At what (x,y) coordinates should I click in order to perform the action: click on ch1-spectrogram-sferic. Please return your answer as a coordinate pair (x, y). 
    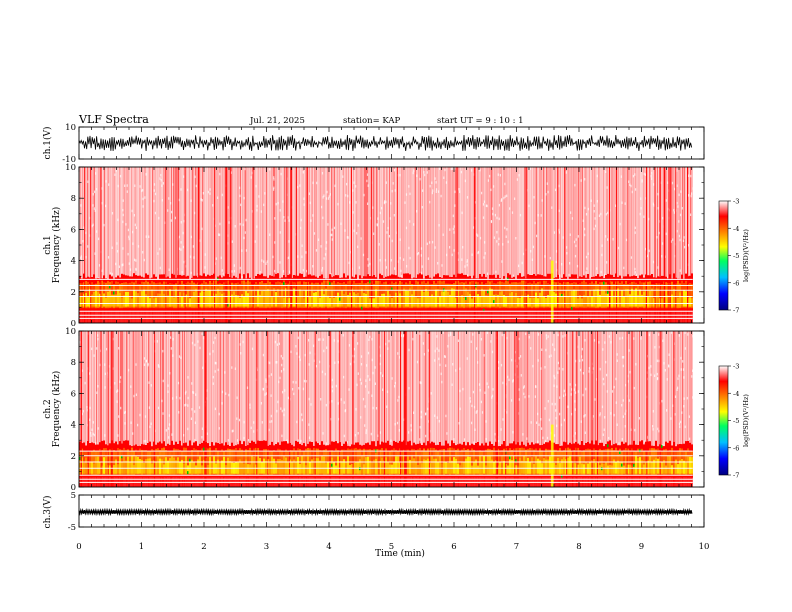
    Looking at the image, I should click on (457, 245).